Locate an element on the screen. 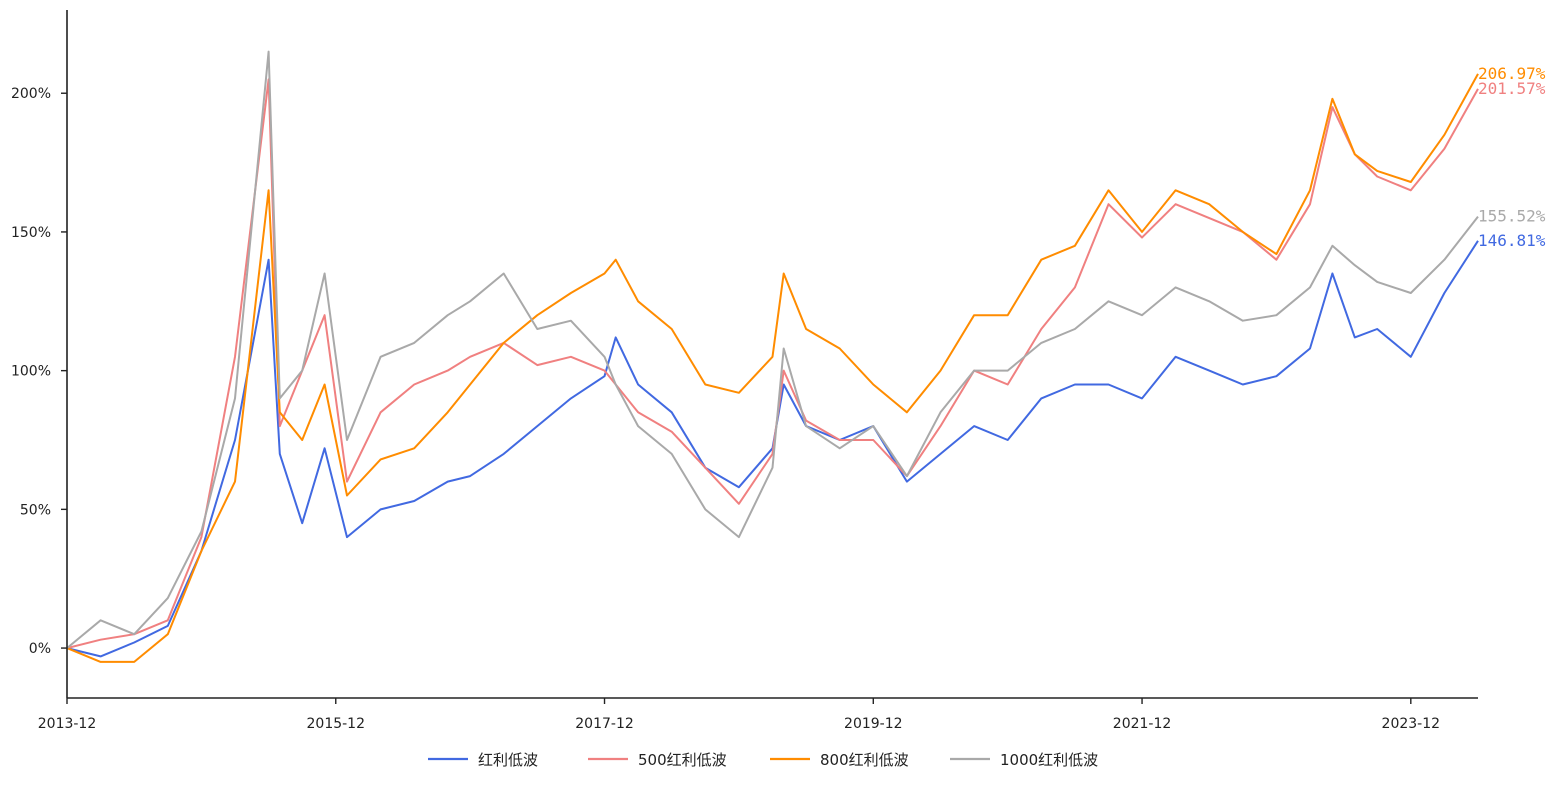  legend: 红利低波 500红利低波 800红利低波 1000红利低波 is located at coordinates (763, 760).